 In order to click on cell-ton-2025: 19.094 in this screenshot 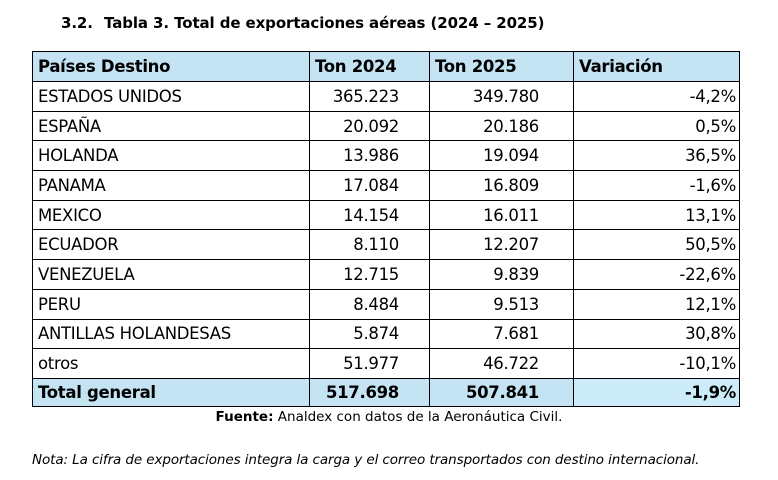, I will do `click(501, 156)`.